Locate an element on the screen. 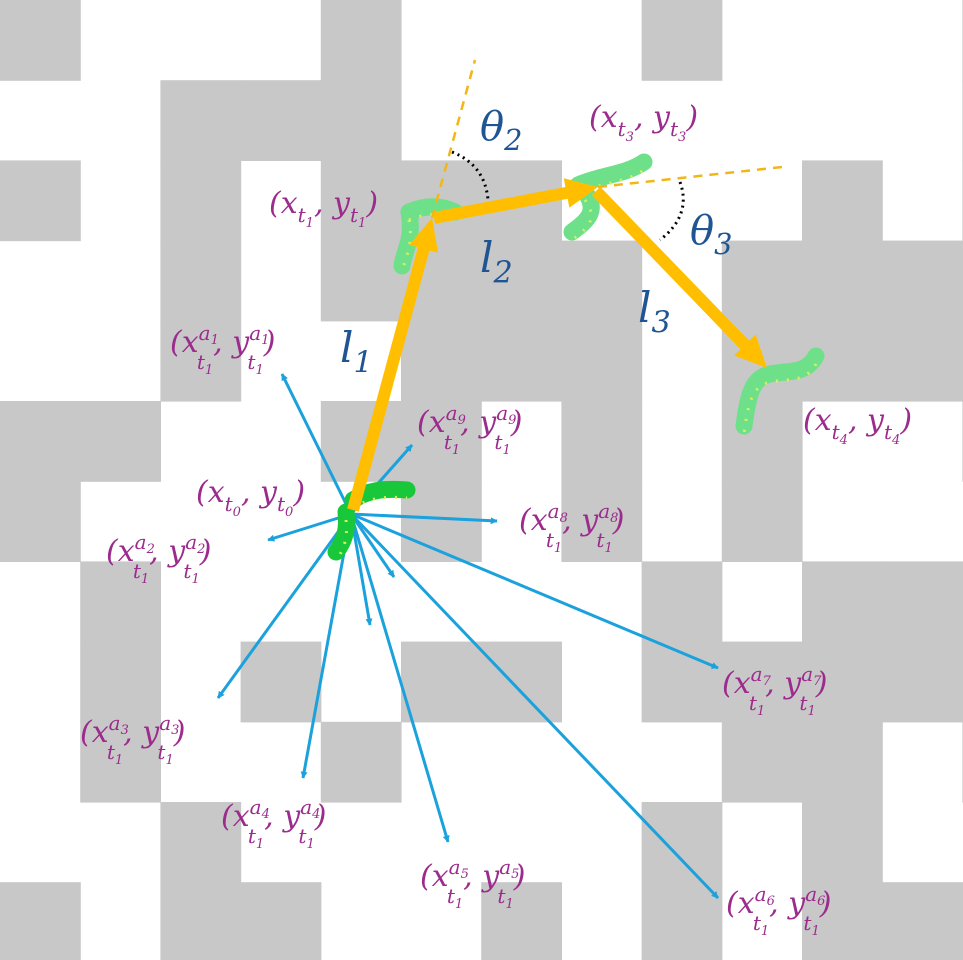 This screenshot has width=963, height=960. label-l3: l3 is located at coordinates (654, 312).